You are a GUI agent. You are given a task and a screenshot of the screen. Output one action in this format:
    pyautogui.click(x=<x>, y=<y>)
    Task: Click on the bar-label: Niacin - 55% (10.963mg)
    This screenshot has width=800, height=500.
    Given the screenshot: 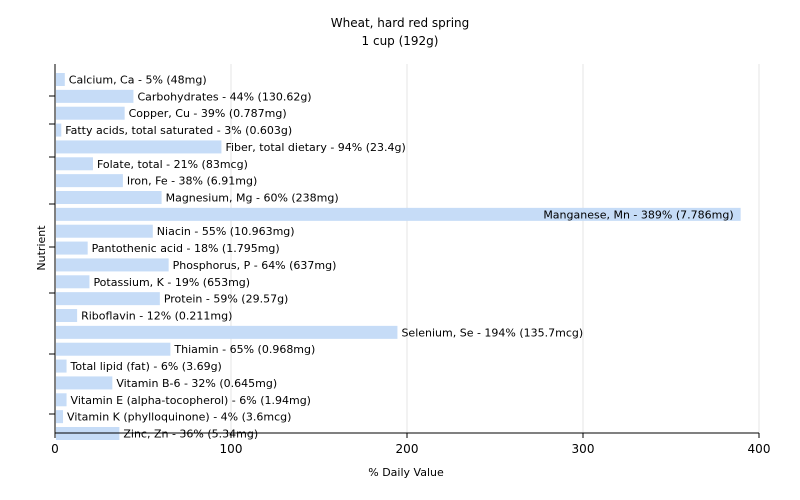 What is the action you would take?
    pyautogui.click(x=226, y=231)
    